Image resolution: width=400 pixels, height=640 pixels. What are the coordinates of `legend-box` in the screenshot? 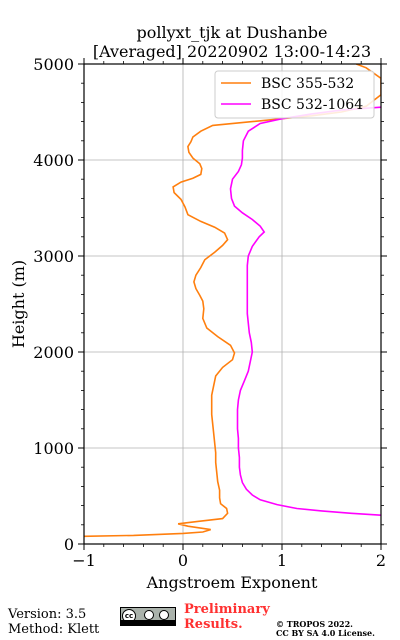 It's located at (294, 94).